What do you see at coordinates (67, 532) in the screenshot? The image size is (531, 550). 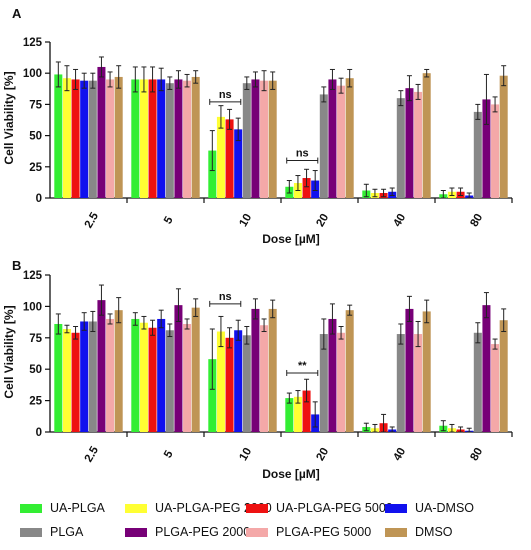 I see `legend-label: PLGA` at bounding box center [67, 532].